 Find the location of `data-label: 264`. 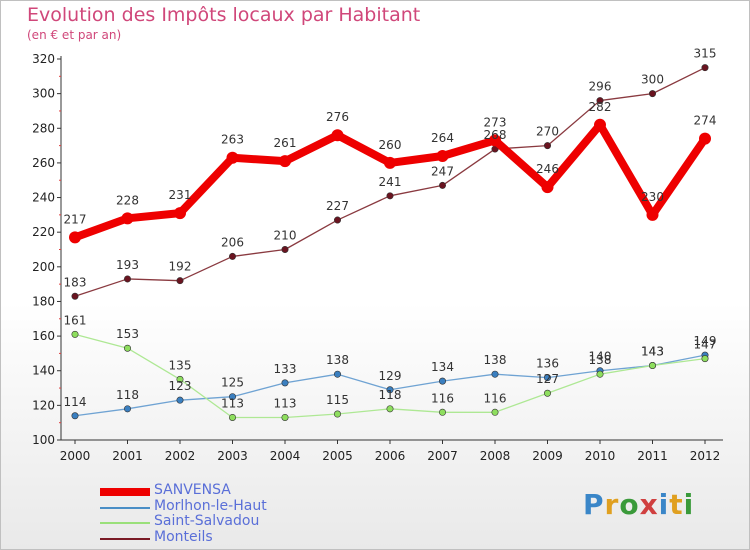

data-label: 264 is located at coordinates (442, 138).